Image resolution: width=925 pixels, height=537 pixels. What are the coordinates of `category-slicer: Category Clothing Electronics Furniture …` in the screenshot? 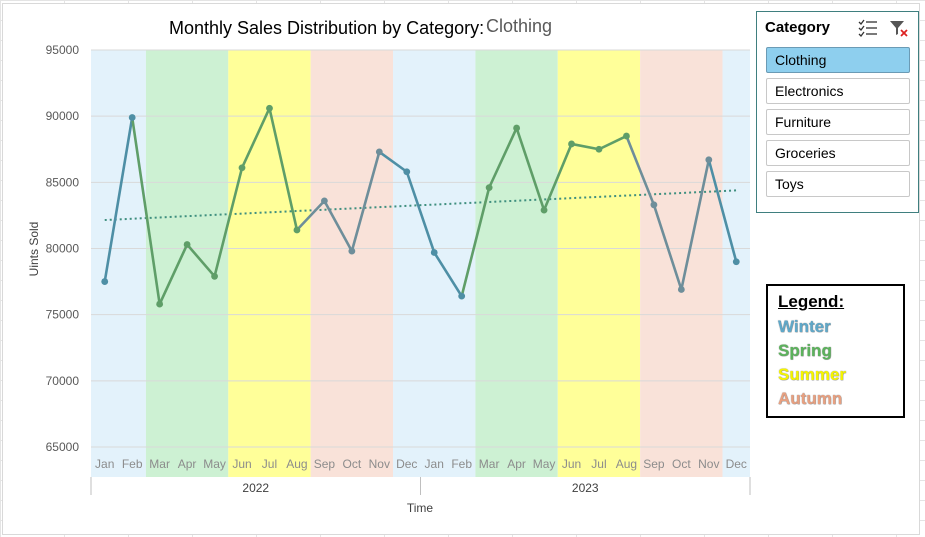 It's located at (837, 112).